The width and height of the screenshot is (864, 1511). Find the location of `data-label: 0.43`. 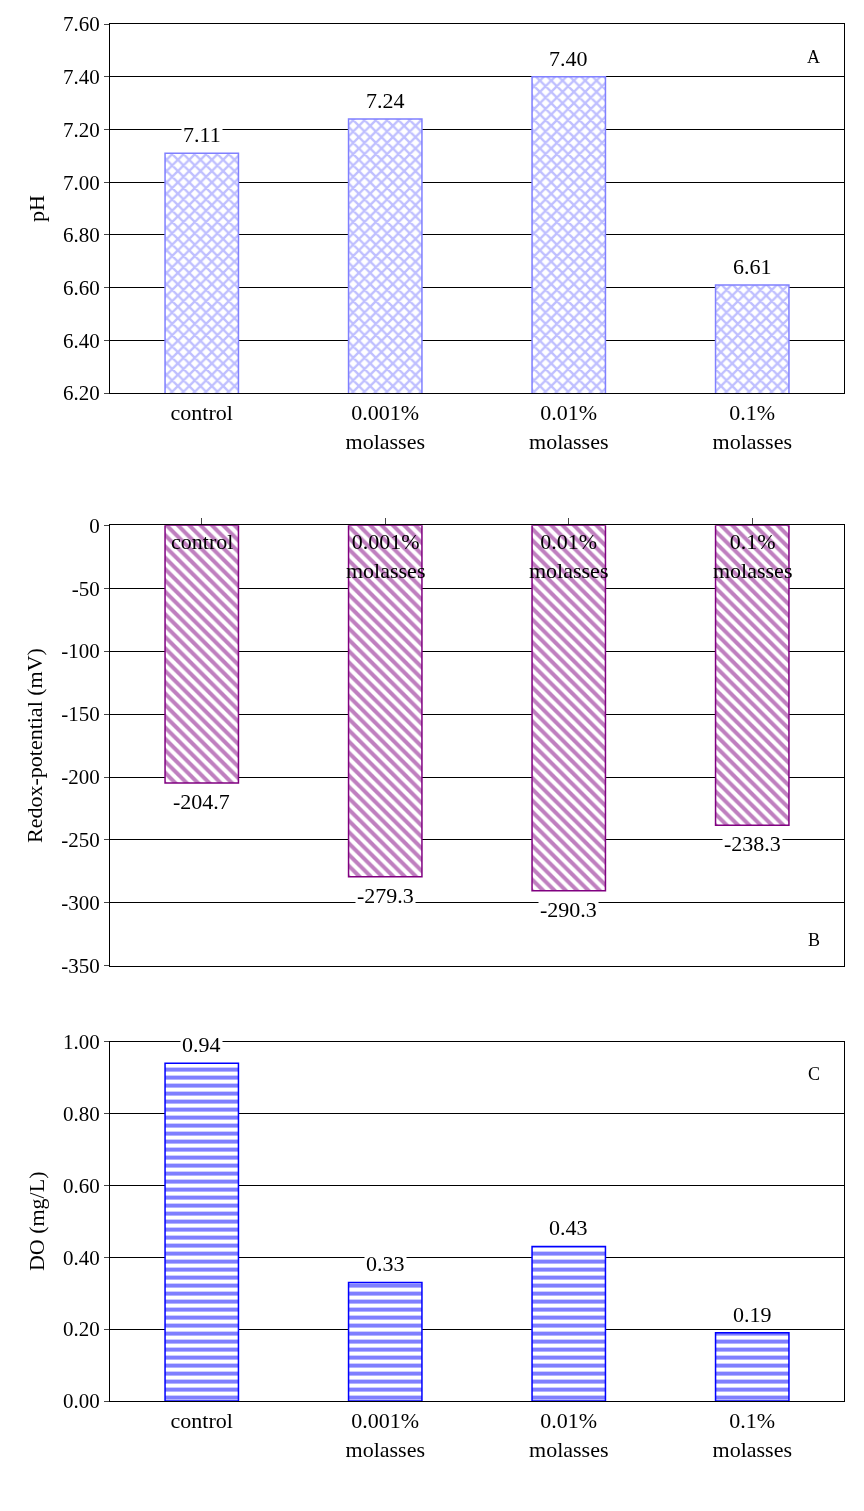

data-label: 0.43 is located at coordinates (568, 1227).